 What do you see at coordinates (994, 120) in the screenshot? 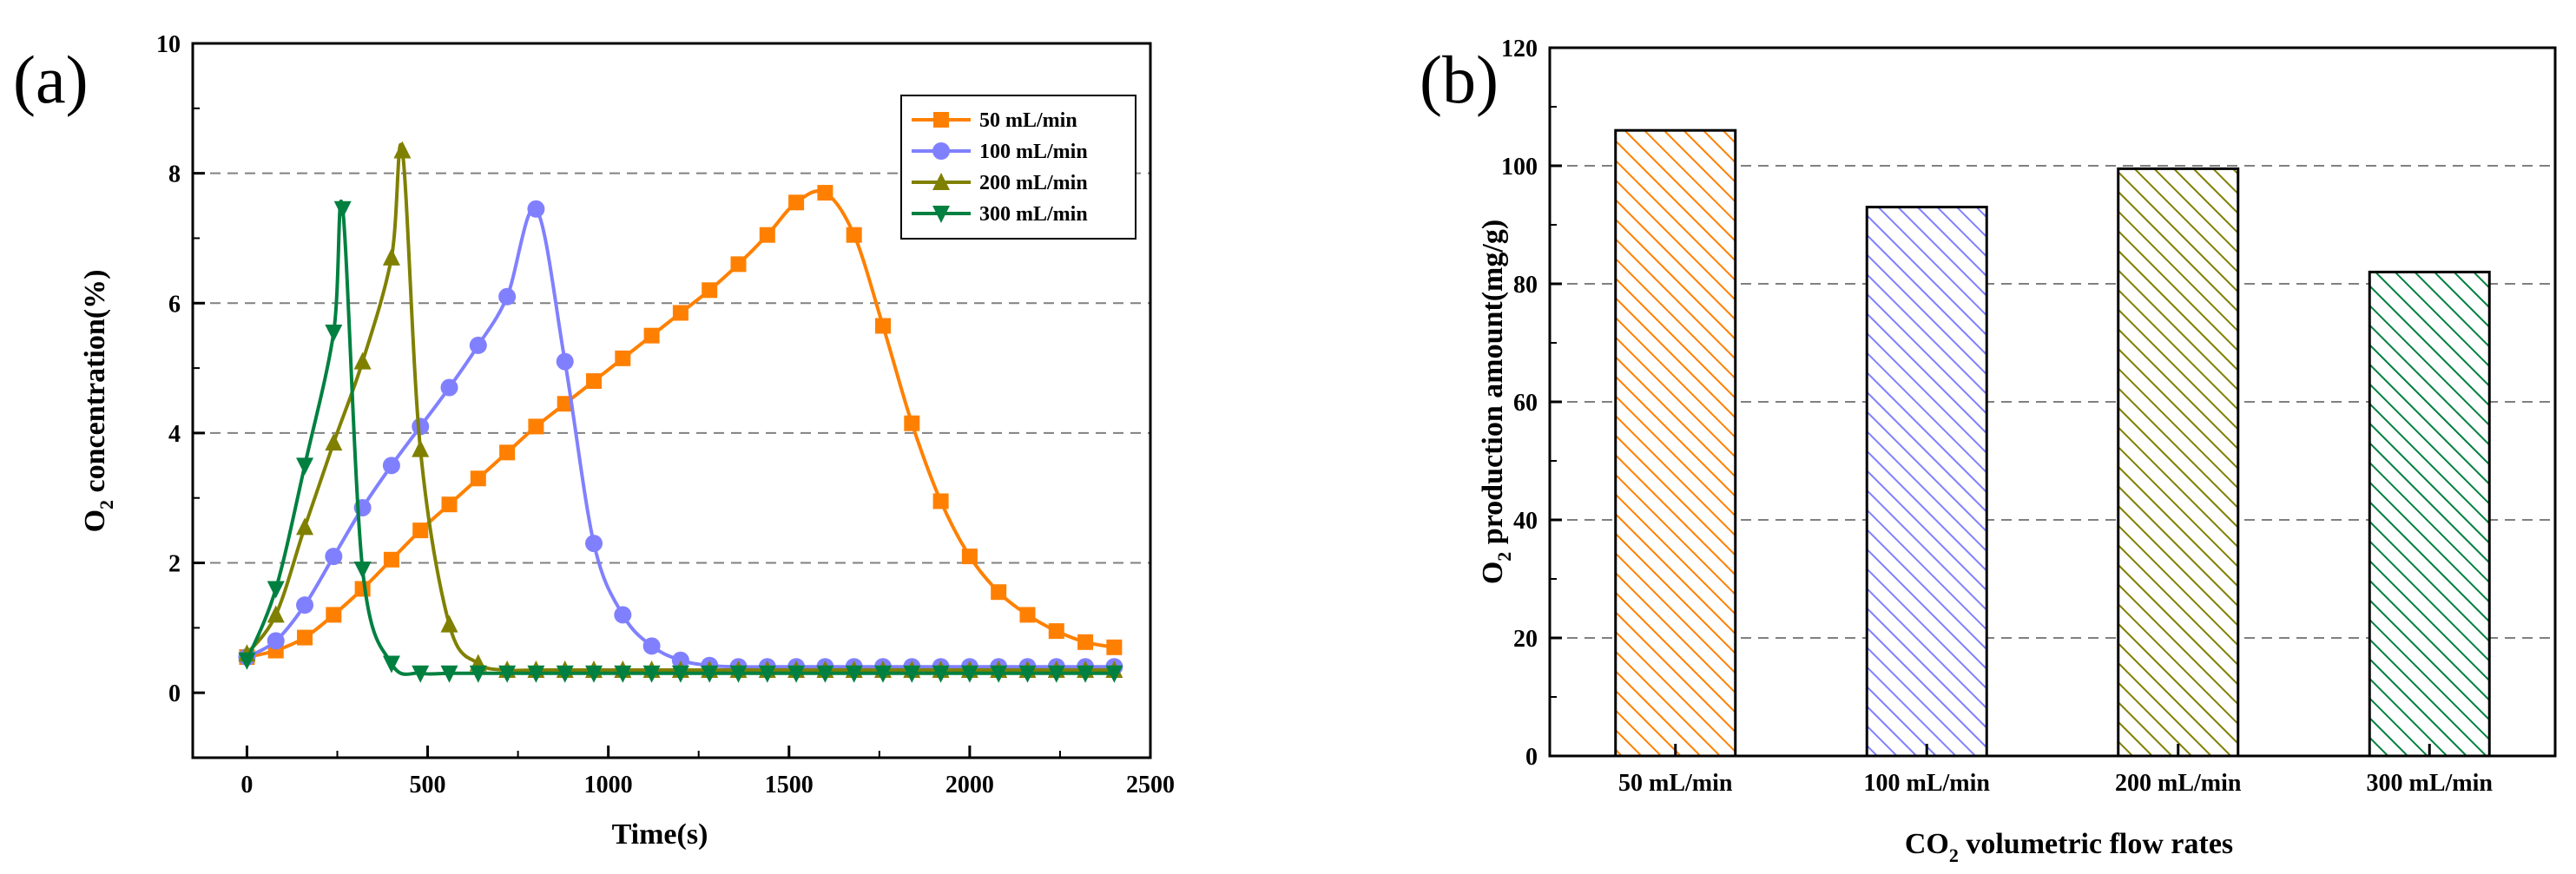
I see `legend-item: 50 mL/min` at bounding box center [994, 120].